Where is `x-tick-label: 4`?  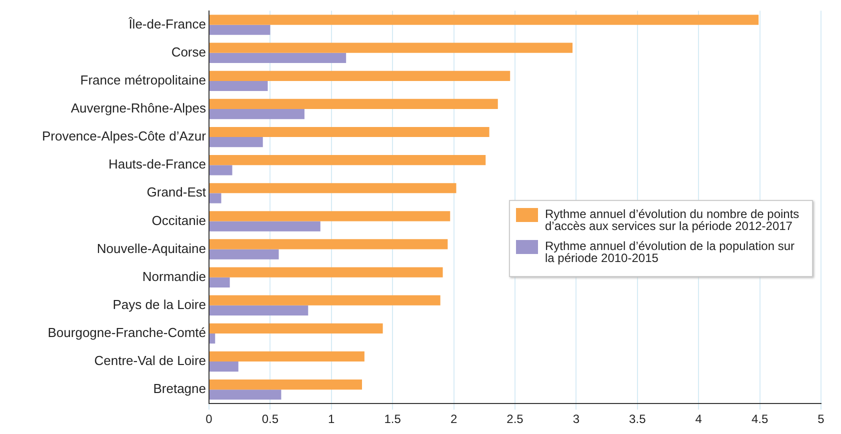 x-tick-label: 4 is located at coordinates (698, 419).